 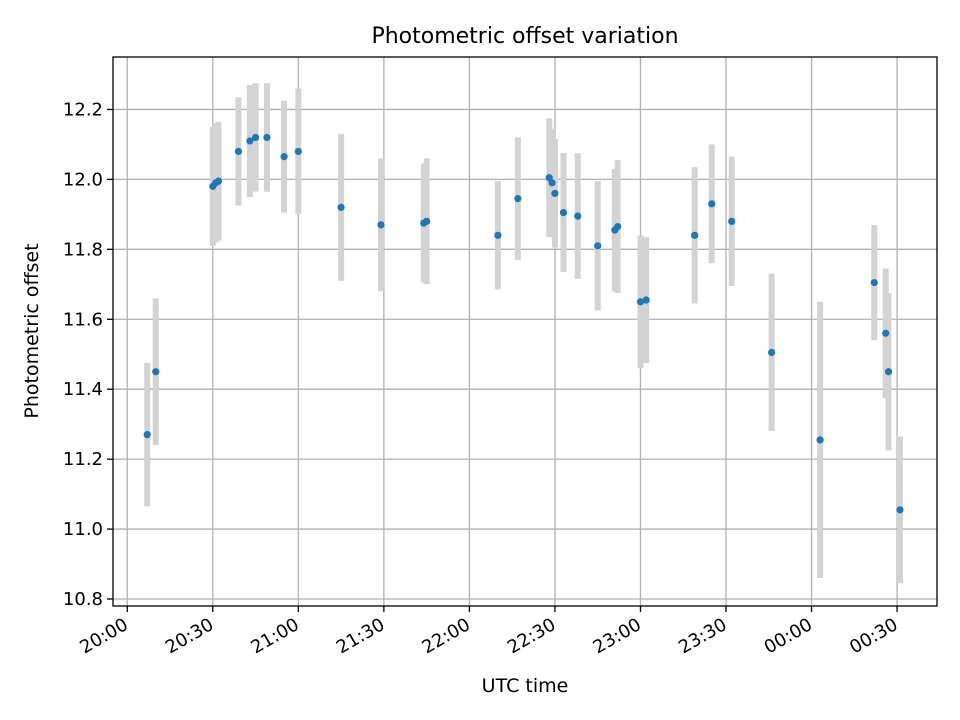 I want to click on y-tick-label: 11.8, so click(x=83, y=249).